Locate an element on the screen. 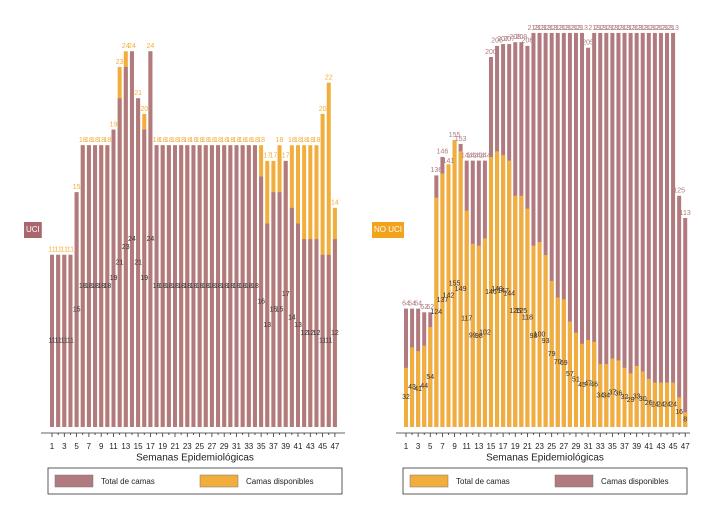 This screenshot has height=525, width=721. x-tick-label: 5 is located at coordinates (430, 446).